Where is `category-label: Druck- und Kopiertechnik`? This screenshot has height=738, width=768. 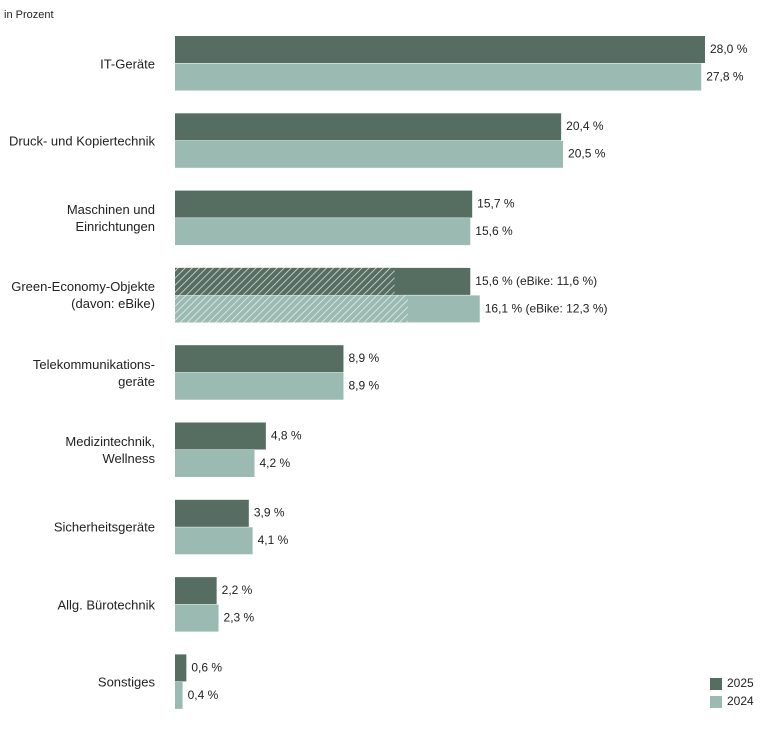 category-label: Druck- und Kopiertechnik is located at coordinates (82, 141).